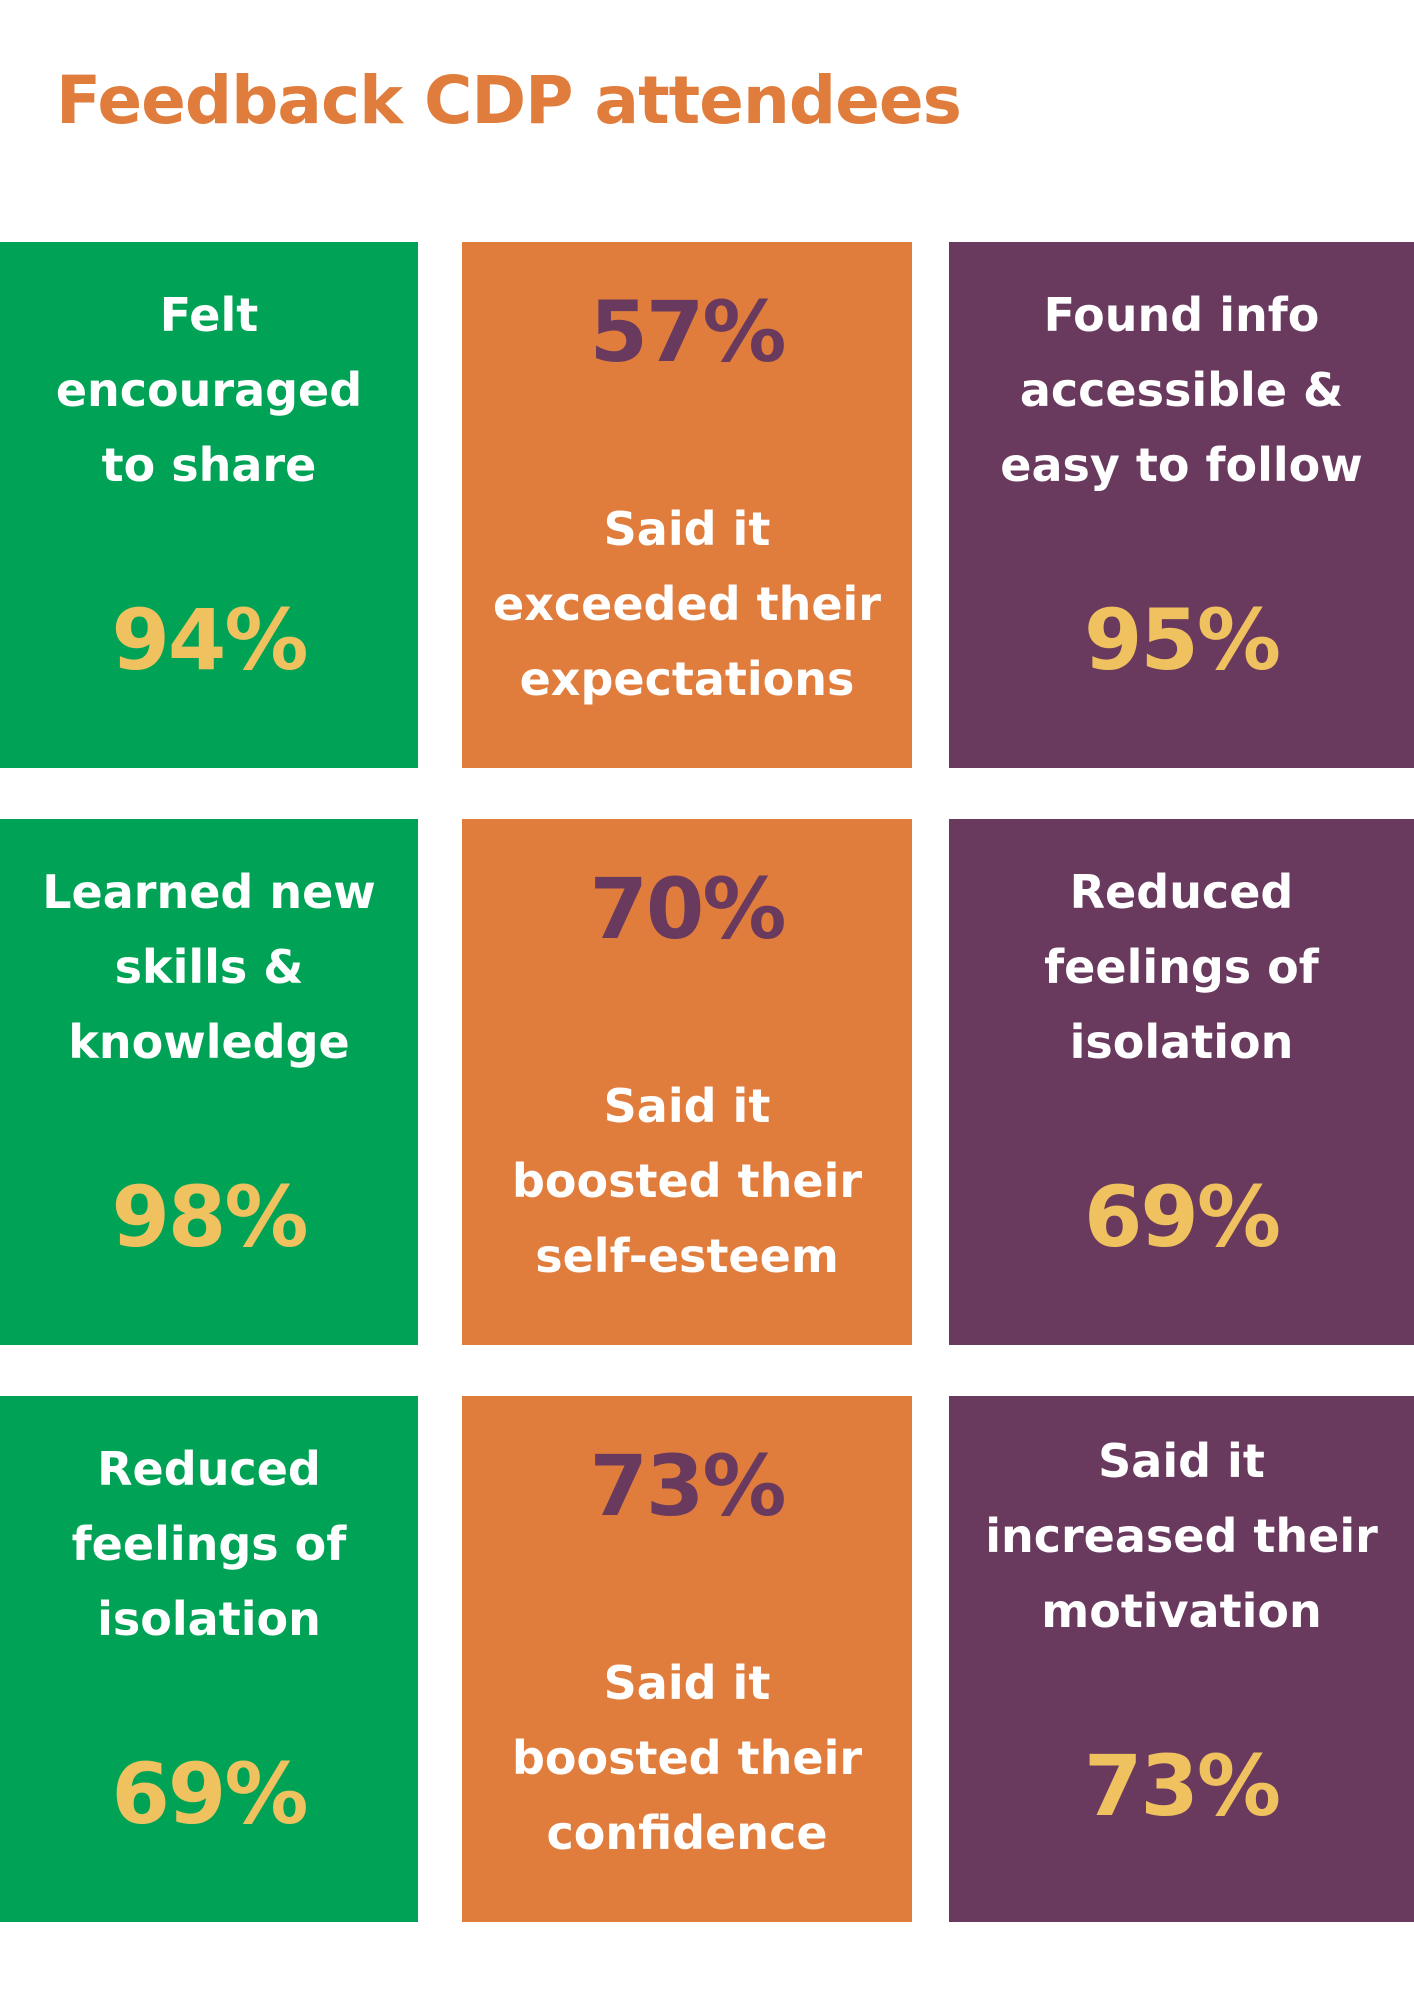  I want to click on stat-label: Felt encouraged to share, so click(209, 390).